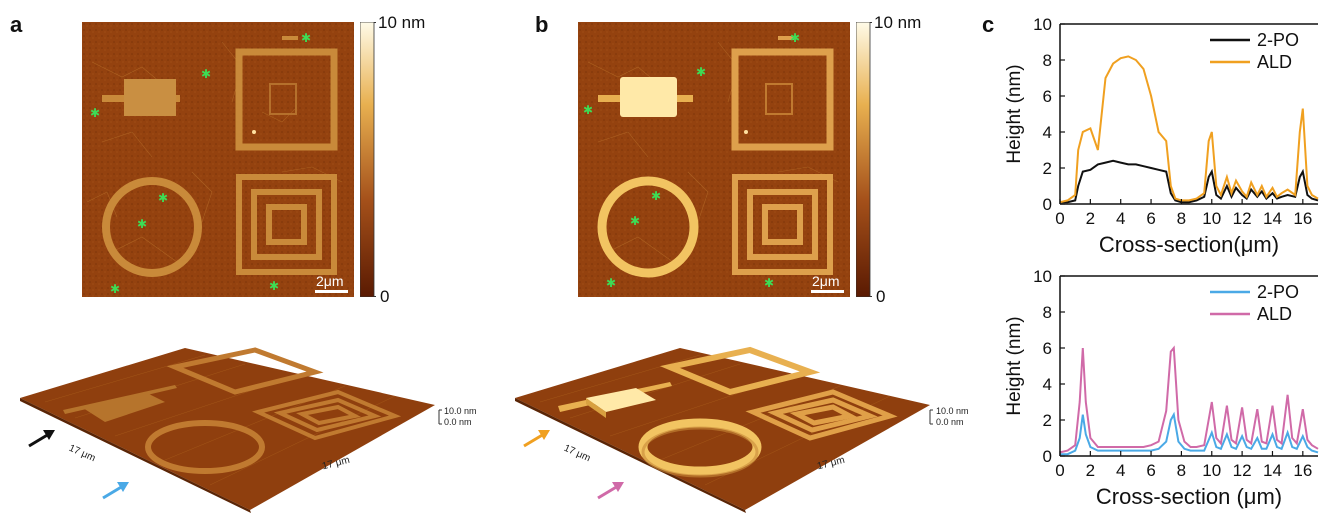  What do you see at coordinates (988, 24) in the screenshot?
I see `panel-letter-c: c` at bounding box center [988, 24].